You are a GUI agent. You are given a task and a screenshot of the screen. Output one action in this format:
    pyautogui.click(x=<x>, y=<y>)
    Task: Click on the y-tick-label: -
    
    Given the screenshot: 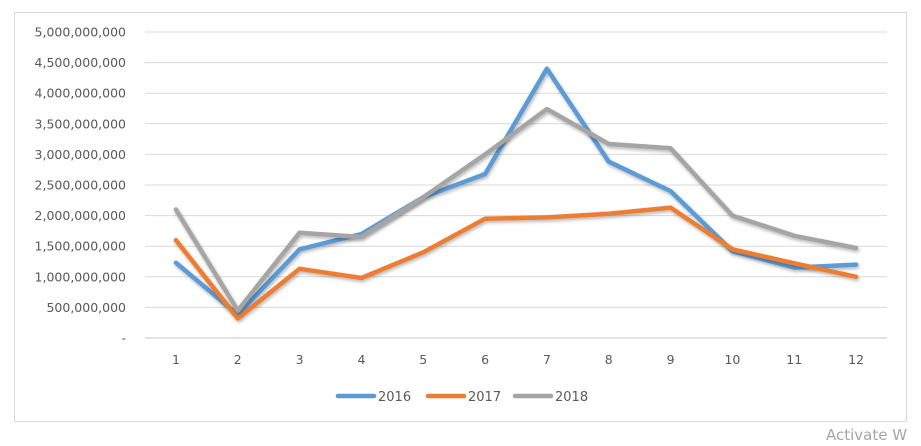 What is the action you would take?
    pyautogui.click(x=123, y=338)
    